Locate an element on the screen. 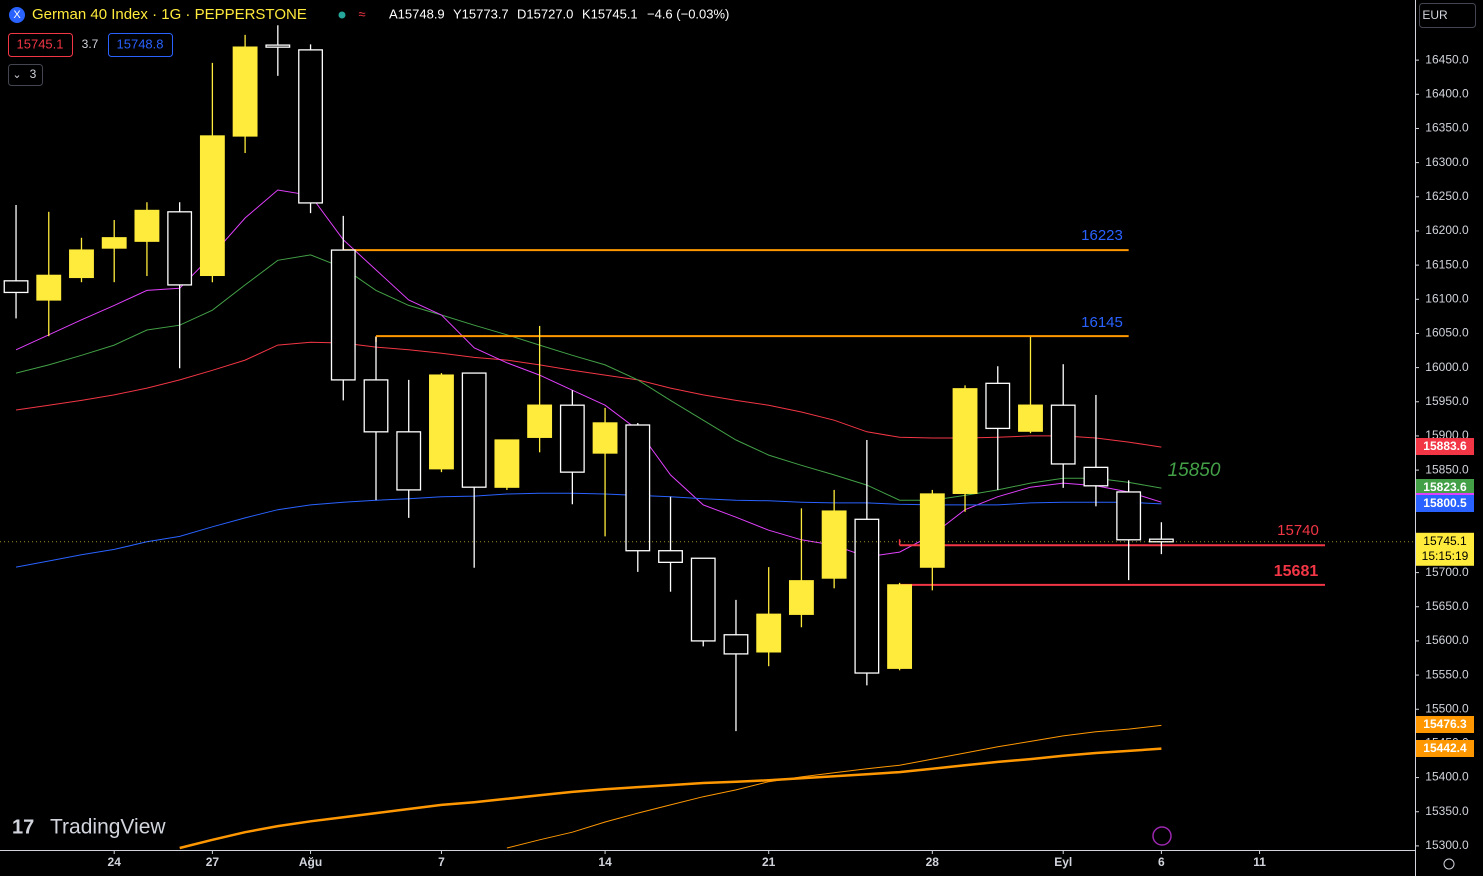  y-tick-label: 15850.0 is located at coordinates (1447, 469).